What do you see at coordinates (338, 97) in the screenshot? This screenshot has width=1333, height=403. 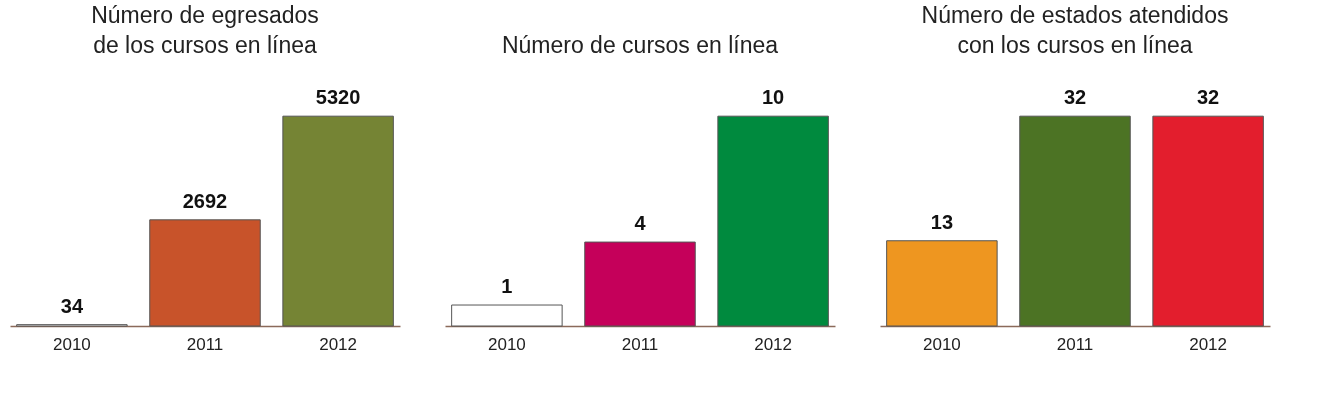 I see `data-label: 5320` at bounding box center [338, 97].